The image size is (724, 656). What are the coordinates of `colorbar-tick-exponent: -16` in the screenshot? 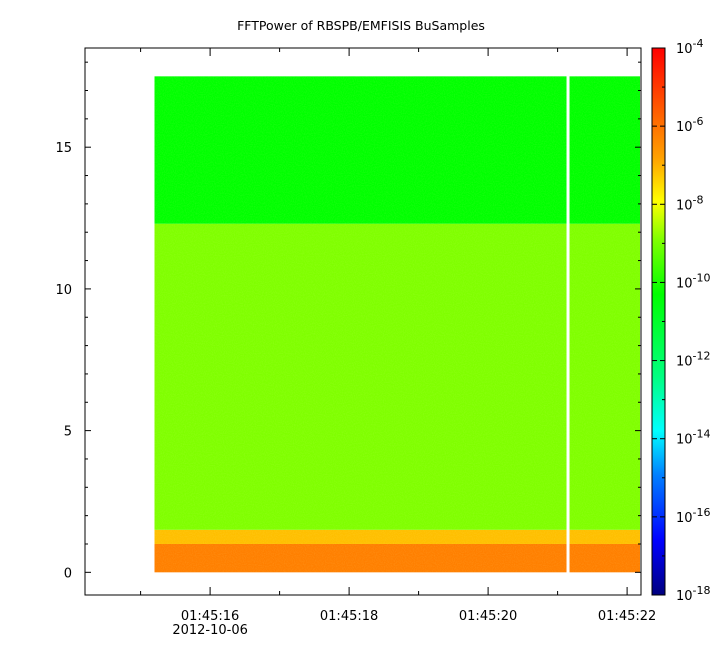 It's located at (702, 512).